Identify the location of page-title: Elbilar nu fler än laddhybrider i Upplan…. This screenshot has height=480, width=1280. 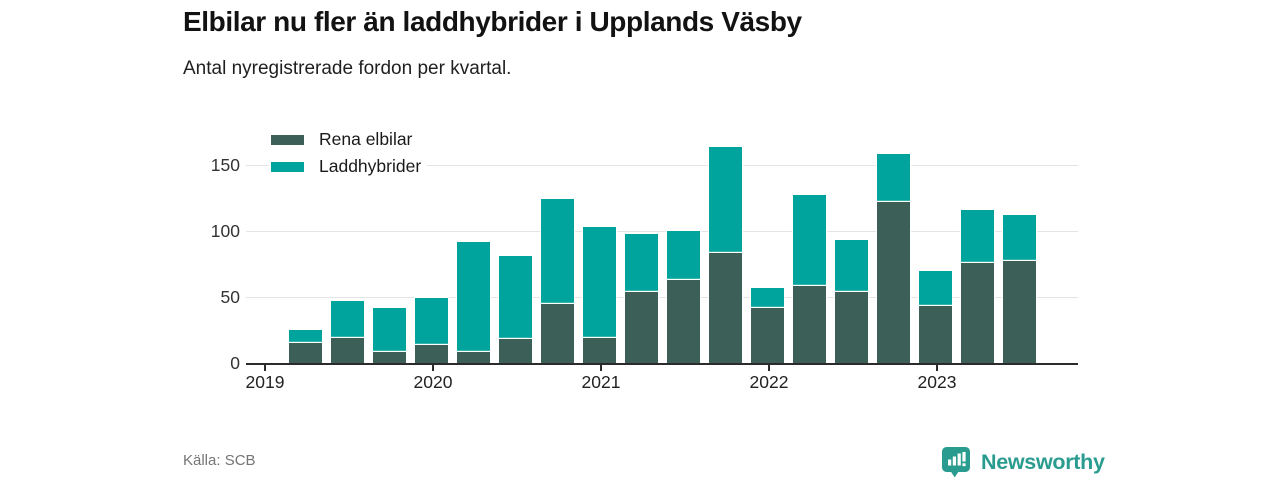
(492, 21).